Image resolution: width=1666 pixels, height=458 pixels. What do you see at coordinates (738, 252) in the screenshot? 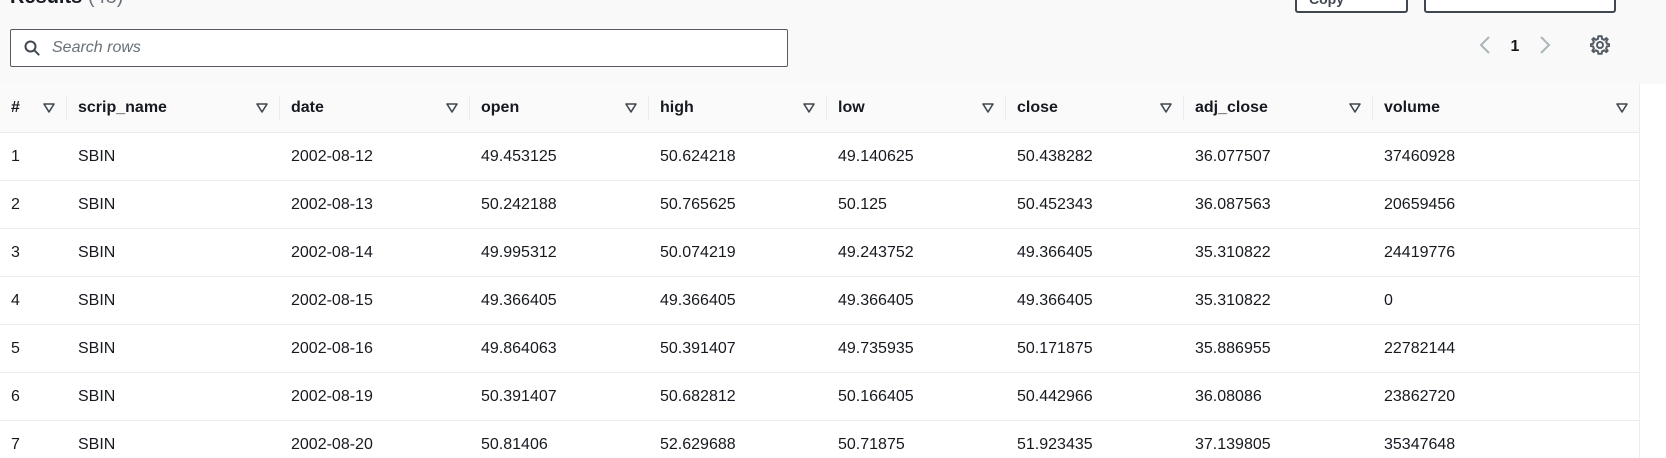
I see `table-cell: 50.074219` at bounding box center [738, 252].